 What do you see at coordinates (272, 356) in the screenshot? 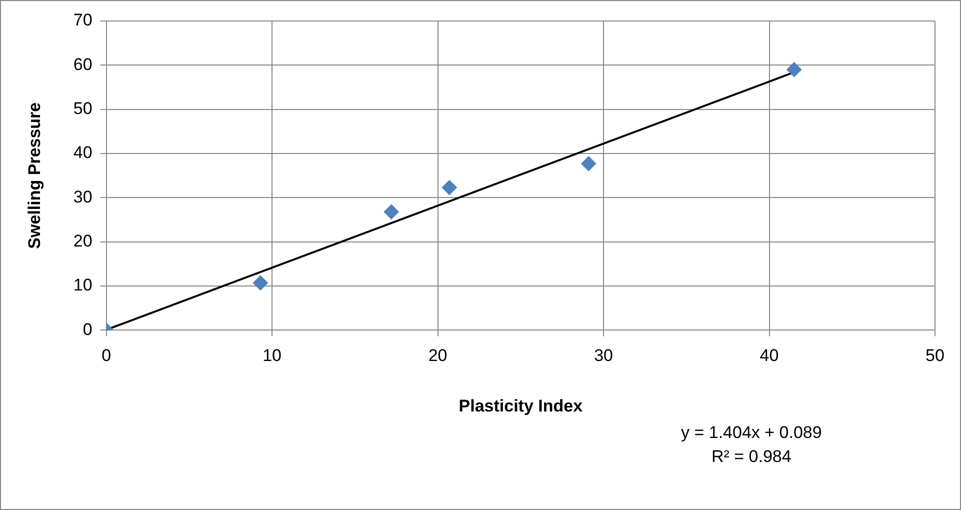
I see `x-tick-label: 10` at bounding box center [272, 356].